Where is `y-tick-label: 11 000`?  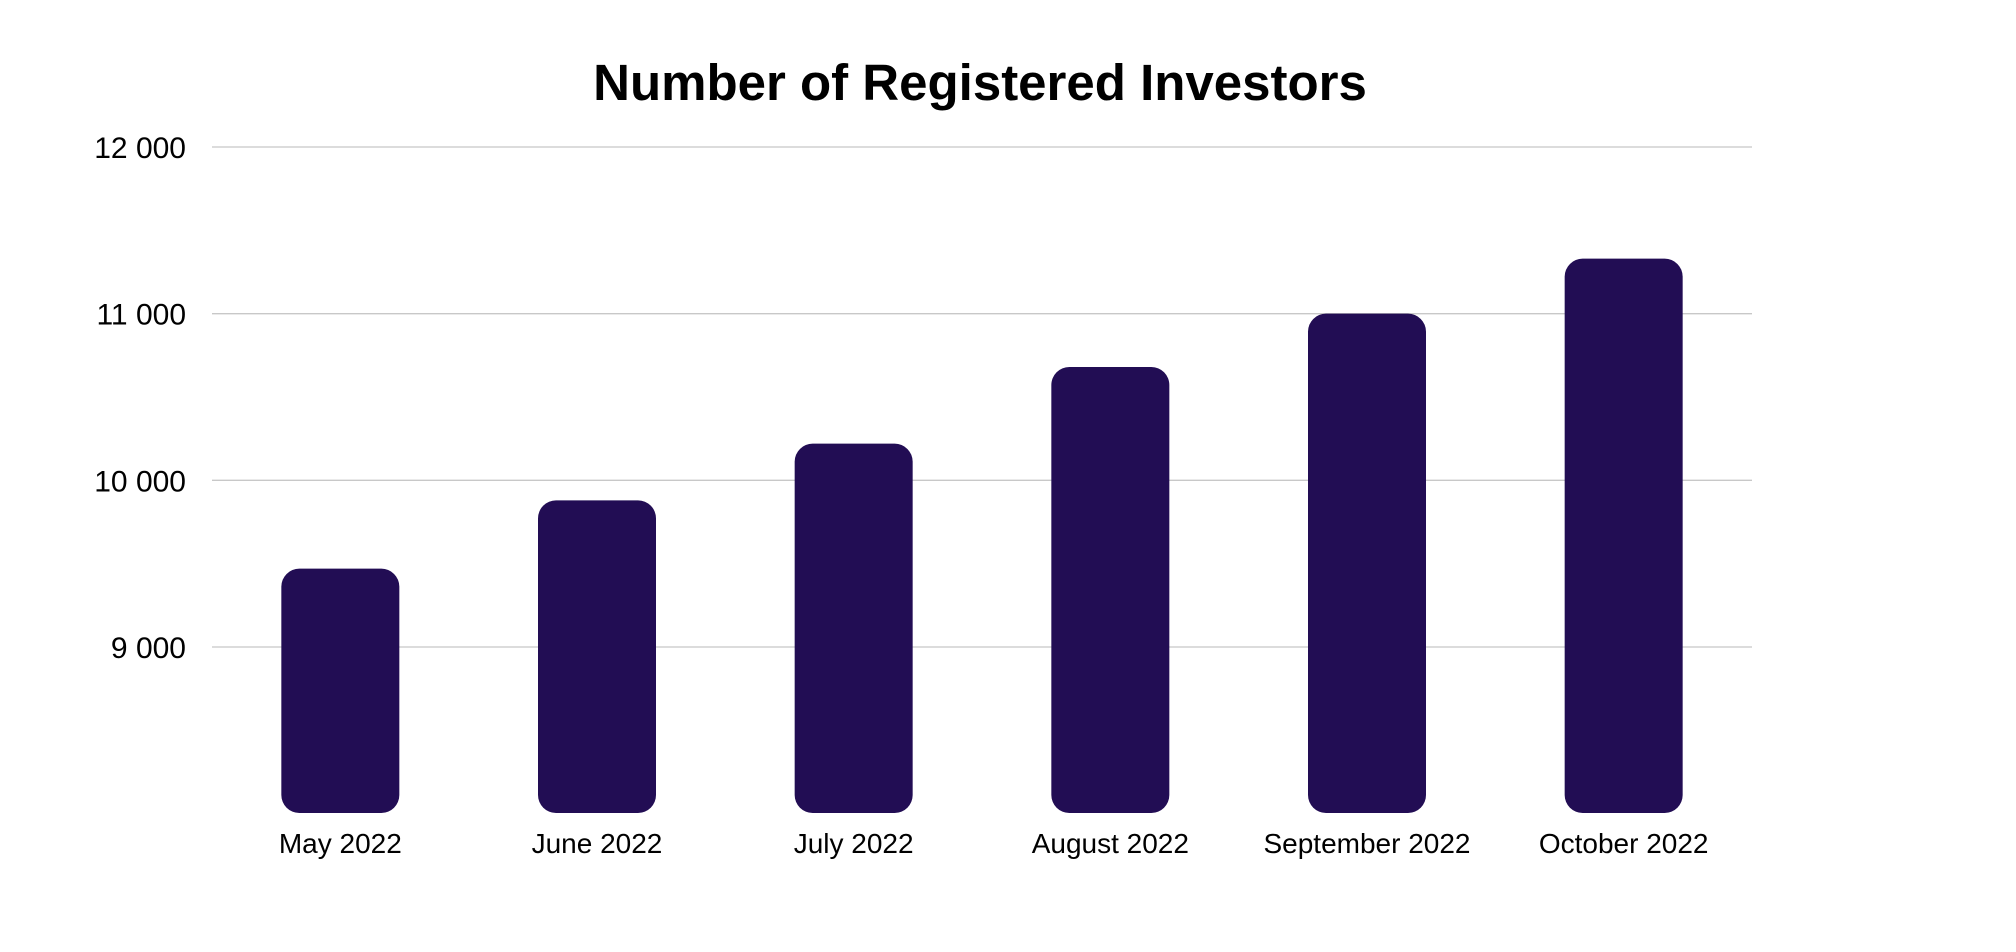
y-tick-label: 11 000 is located at coordinates (141, 315).